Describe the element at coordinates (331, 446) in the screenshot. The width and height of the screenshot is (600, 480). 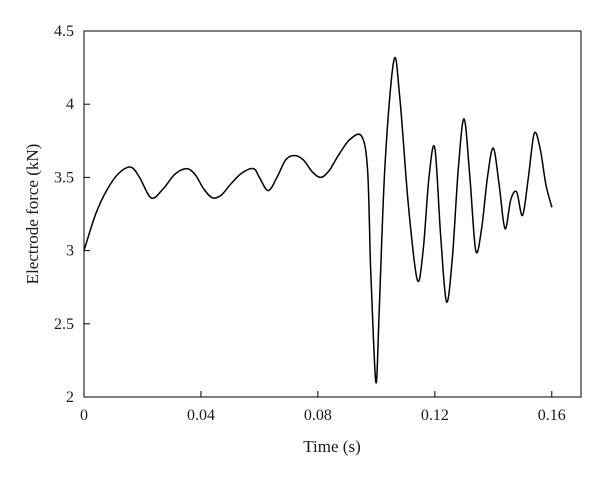
I see `x-axis-title: Time (s)` at that location.